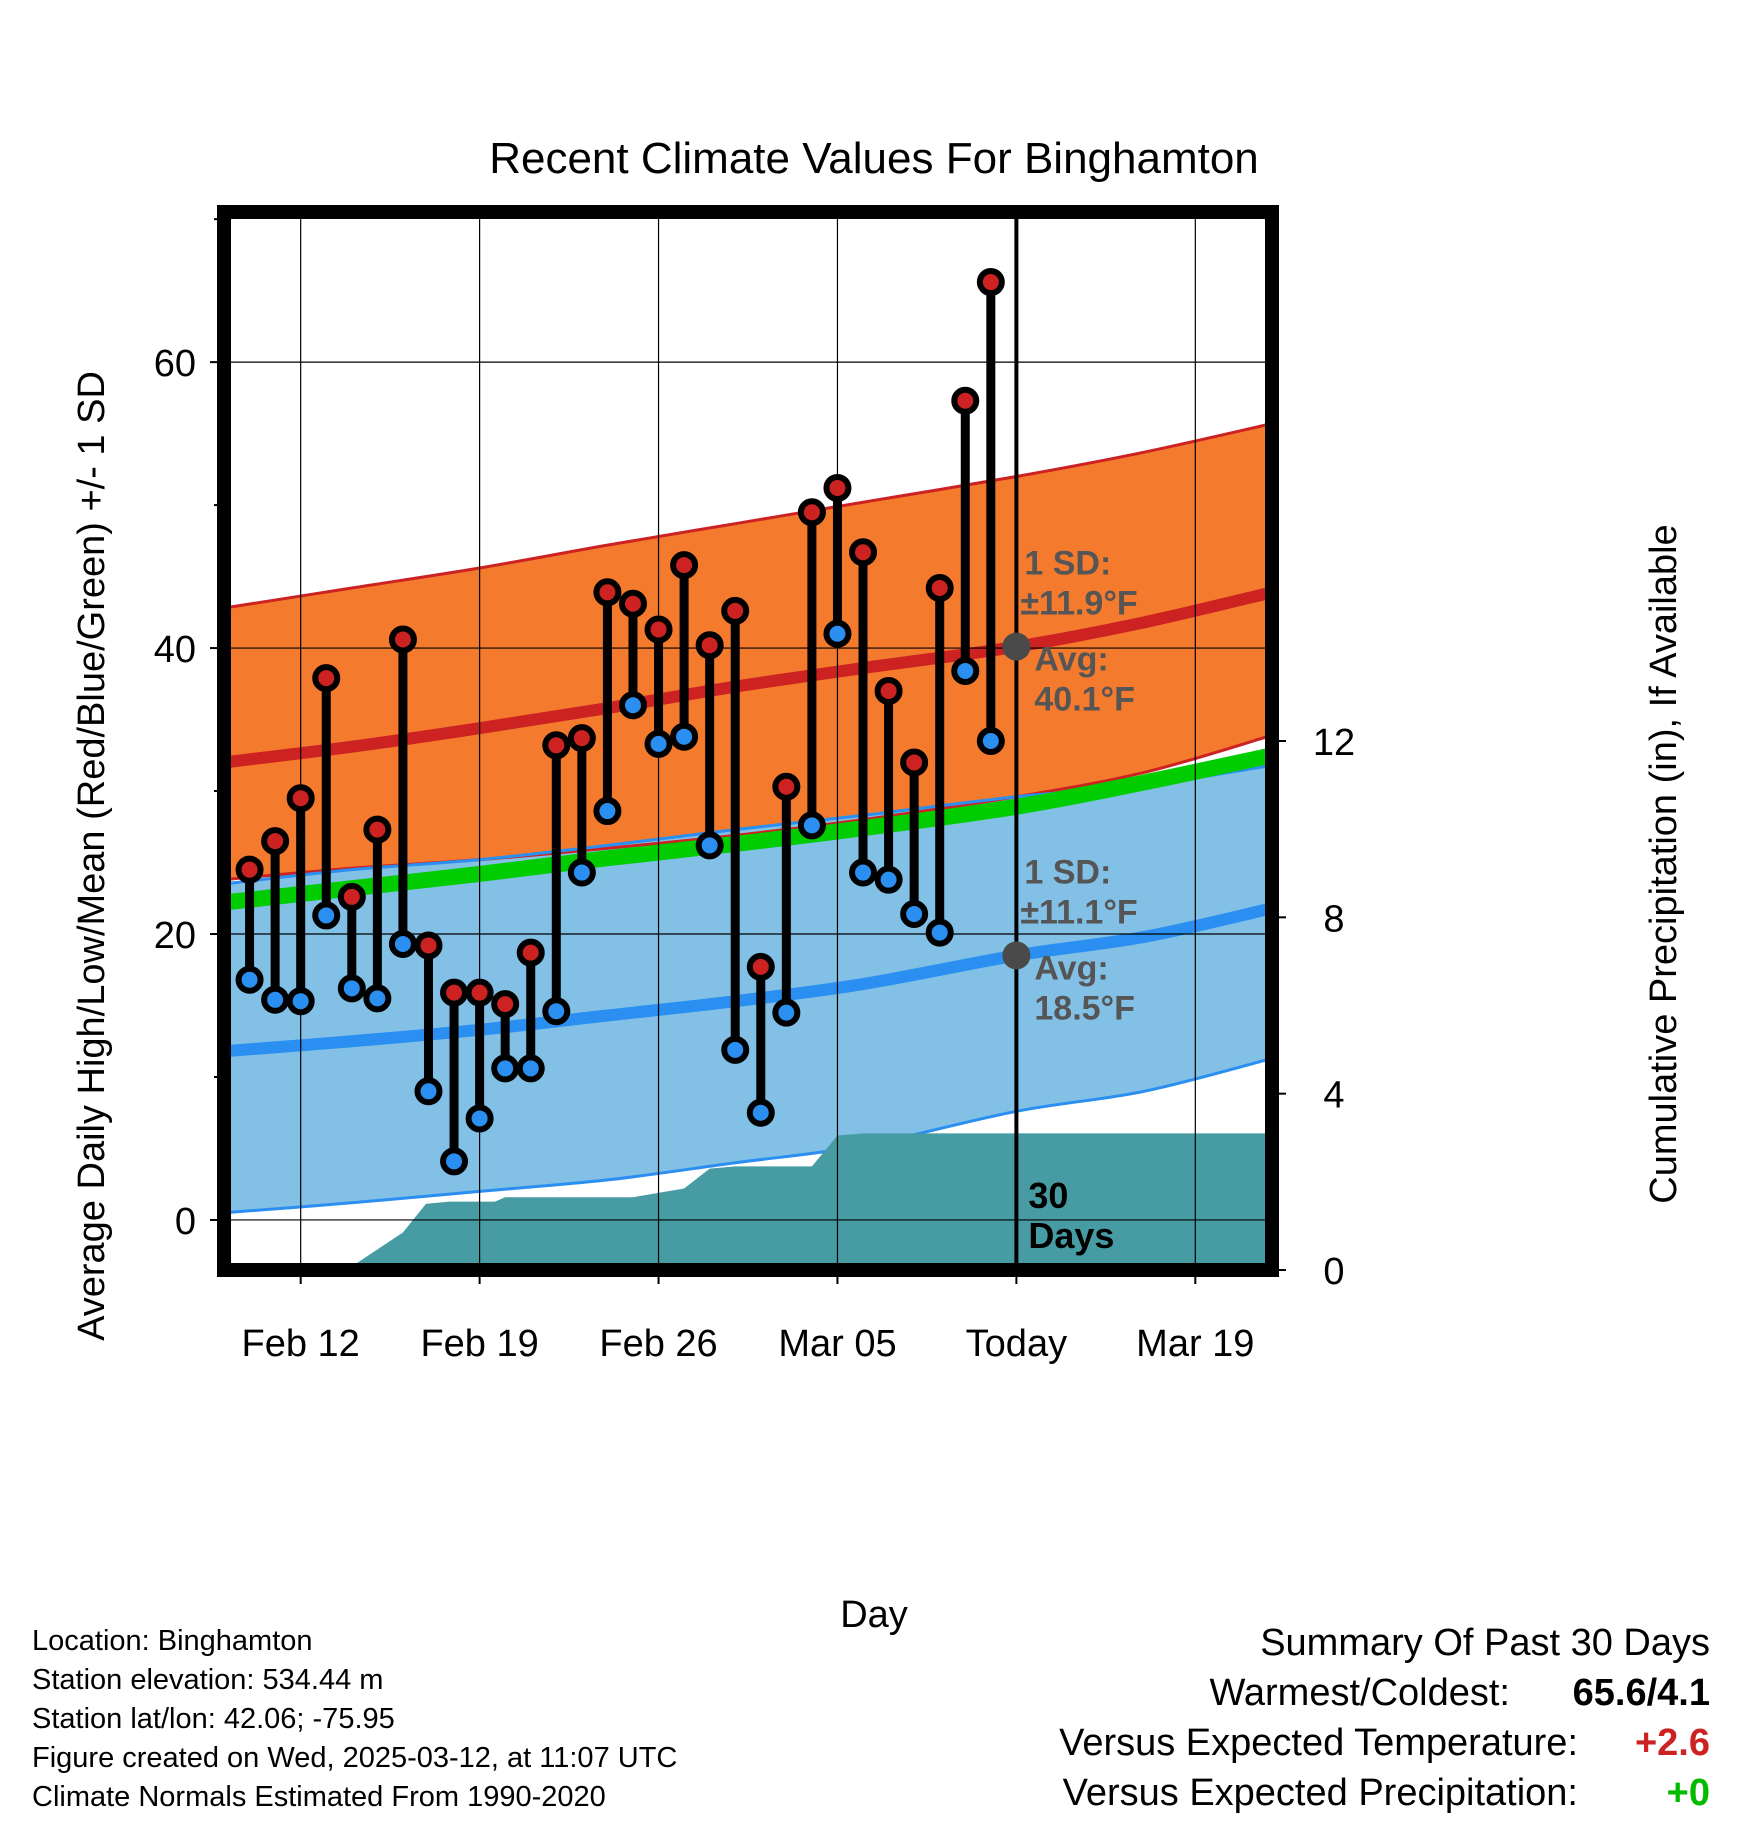 The width and height of the screenshot is (1748, 1828). Describe the element at coordinates (1071, 1215) in the screenshot. I see `today-window-label: 30 Days` at that location.